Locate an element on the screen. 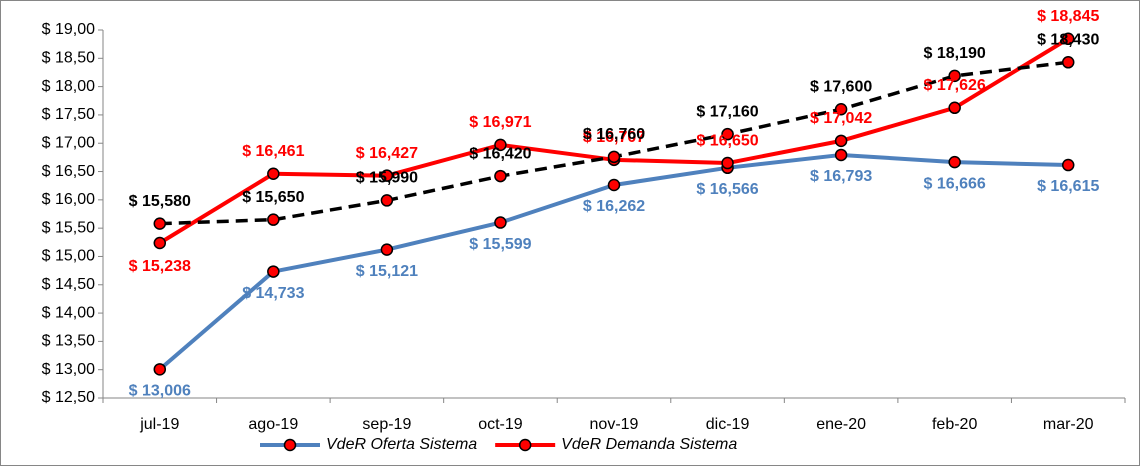 Image resolution: width=1140 pixels, height=466 pixels. y-tick-label: $ 19,00 is located at coordinates (68, 29).